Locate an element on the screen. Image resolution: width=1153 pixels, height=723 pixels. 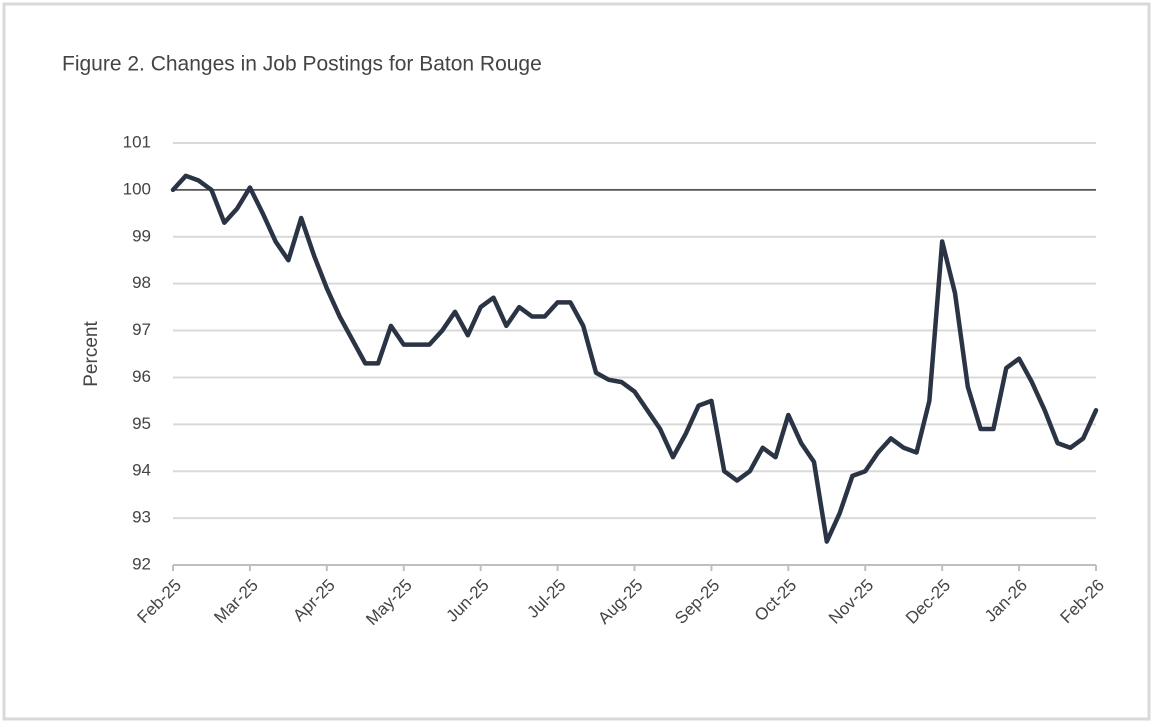
y-tick-label: 92 is located at coordinates (141, 563).